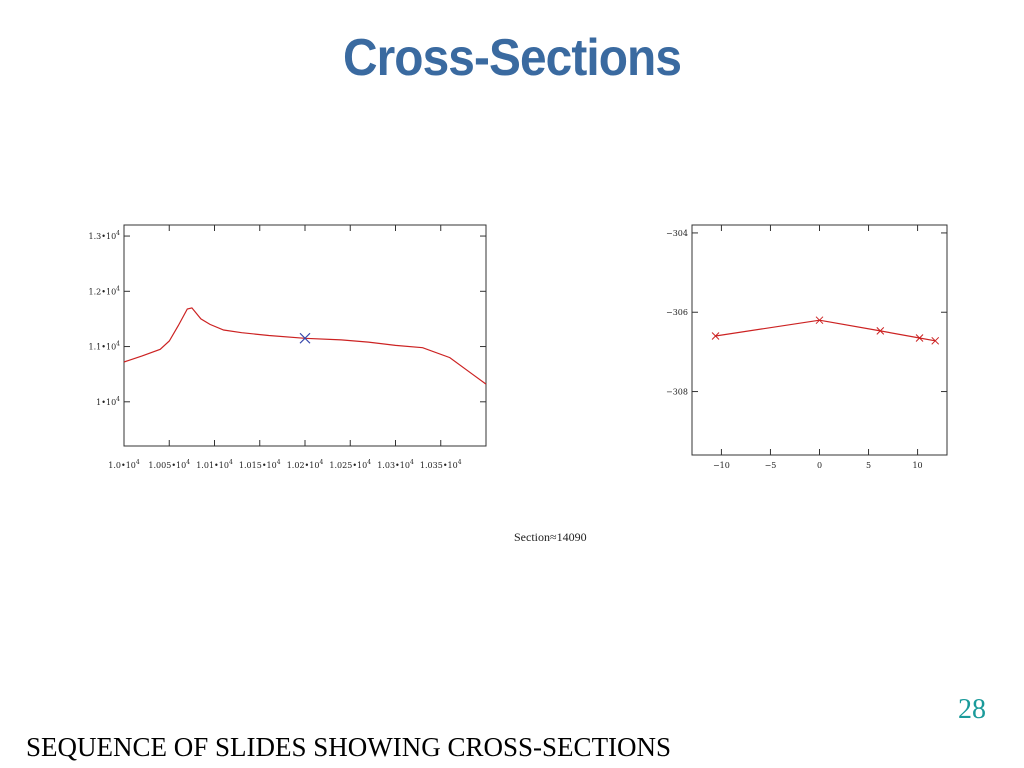  Describe the element at coordinates (677, 233) in the screenshot. I see `y-tick-label: −304` at that location.